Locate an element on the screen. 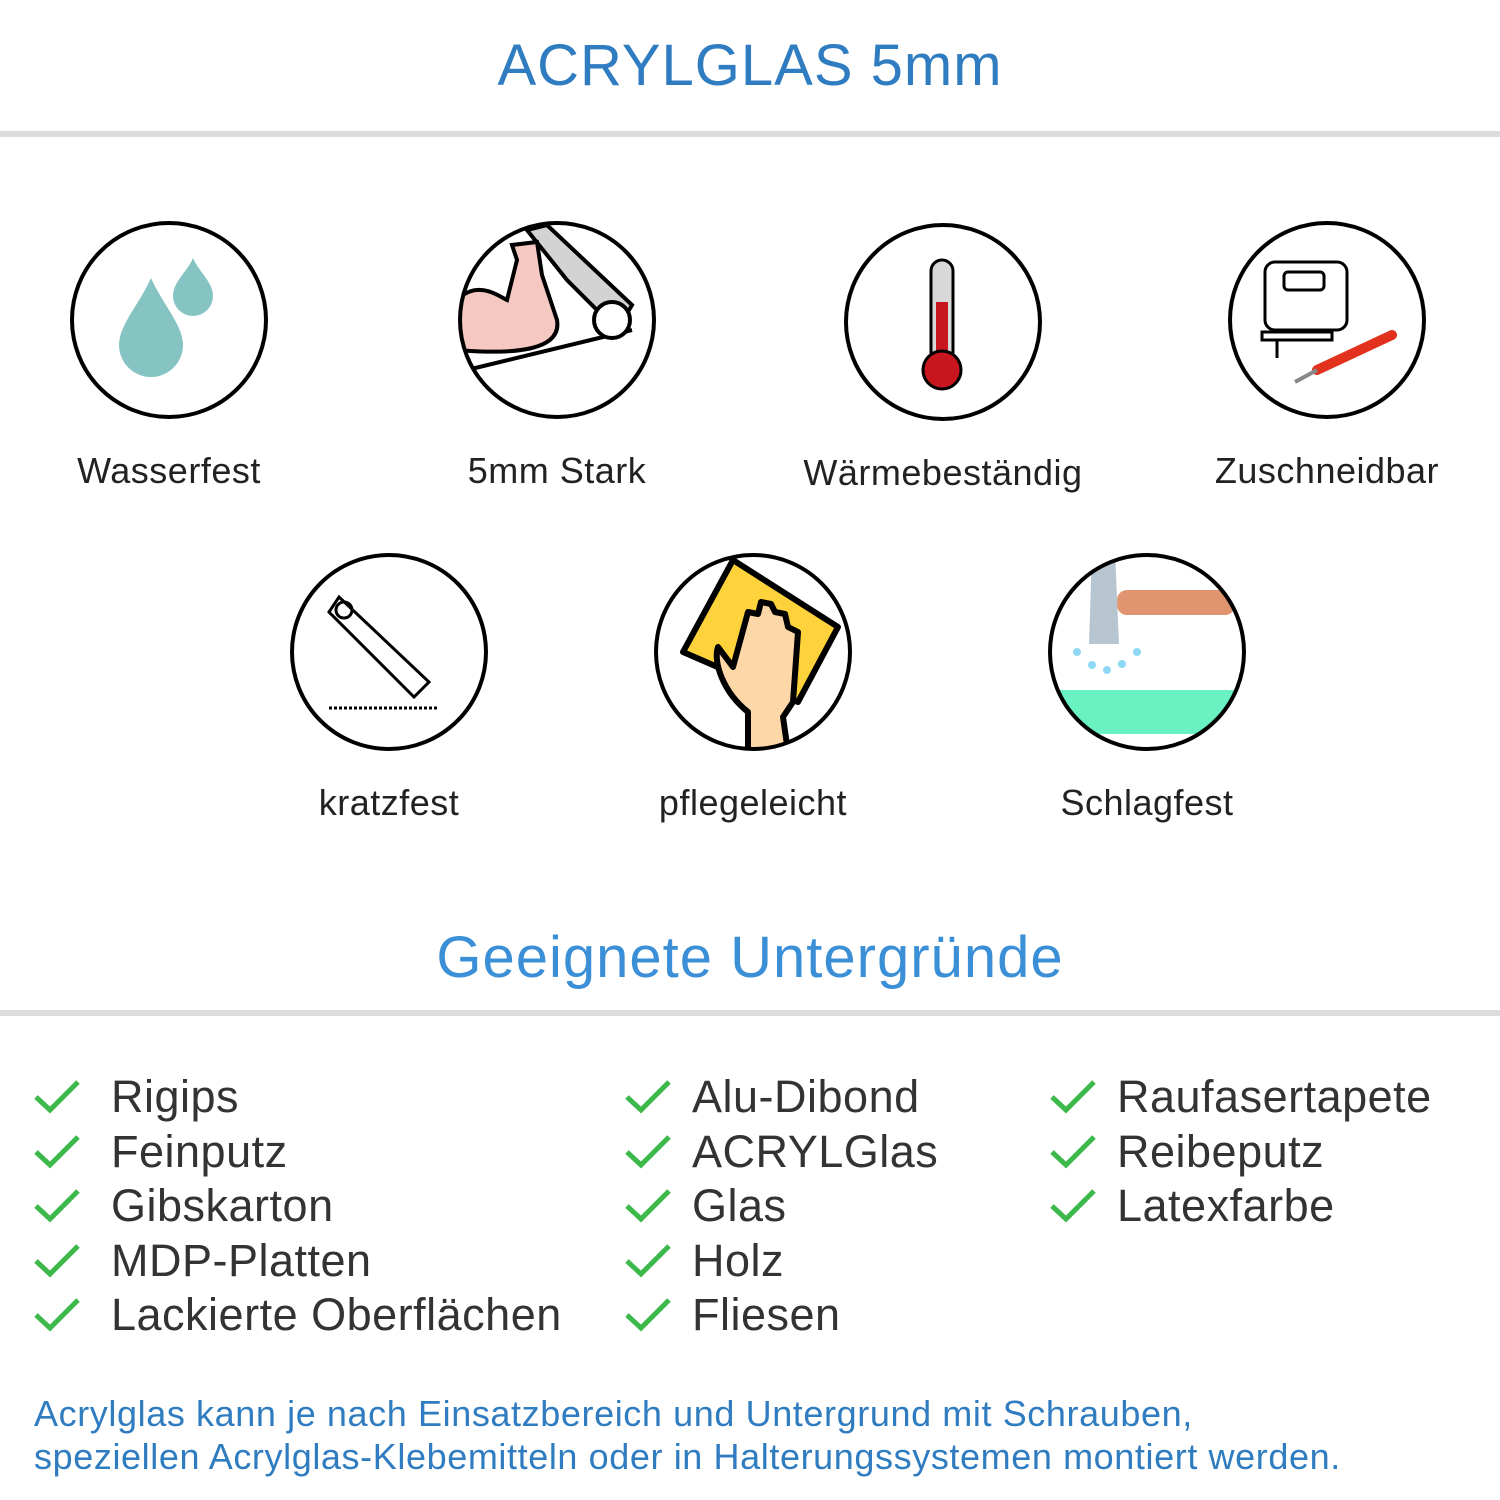  strong-arm-icon is located at coordinates (557, 320).